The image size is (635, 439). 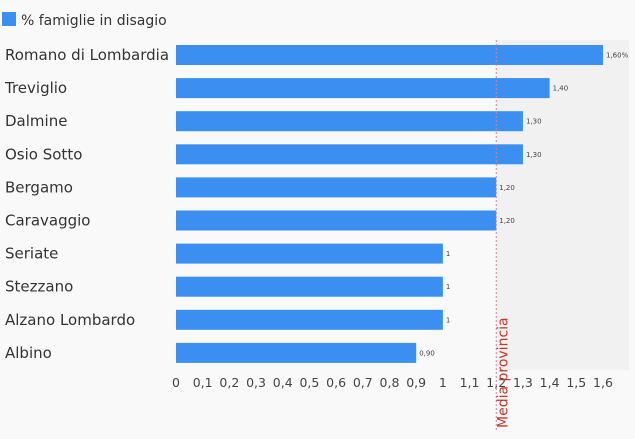 I want to click on data-label: 1,40, so click(x=561, y=89).